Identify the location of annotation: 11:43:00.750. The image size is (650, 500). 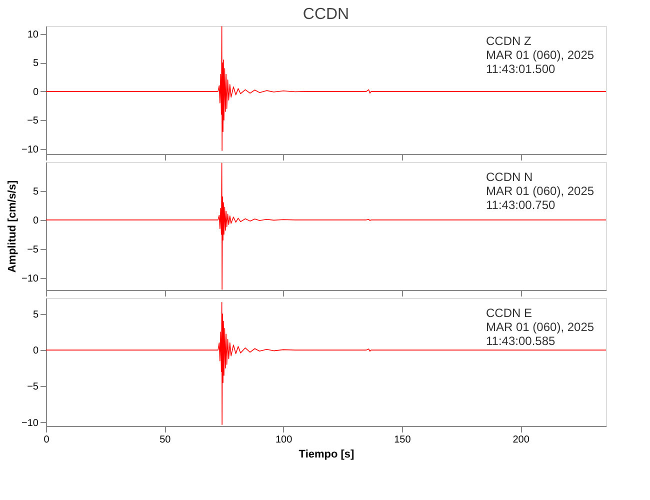
(521, 205).